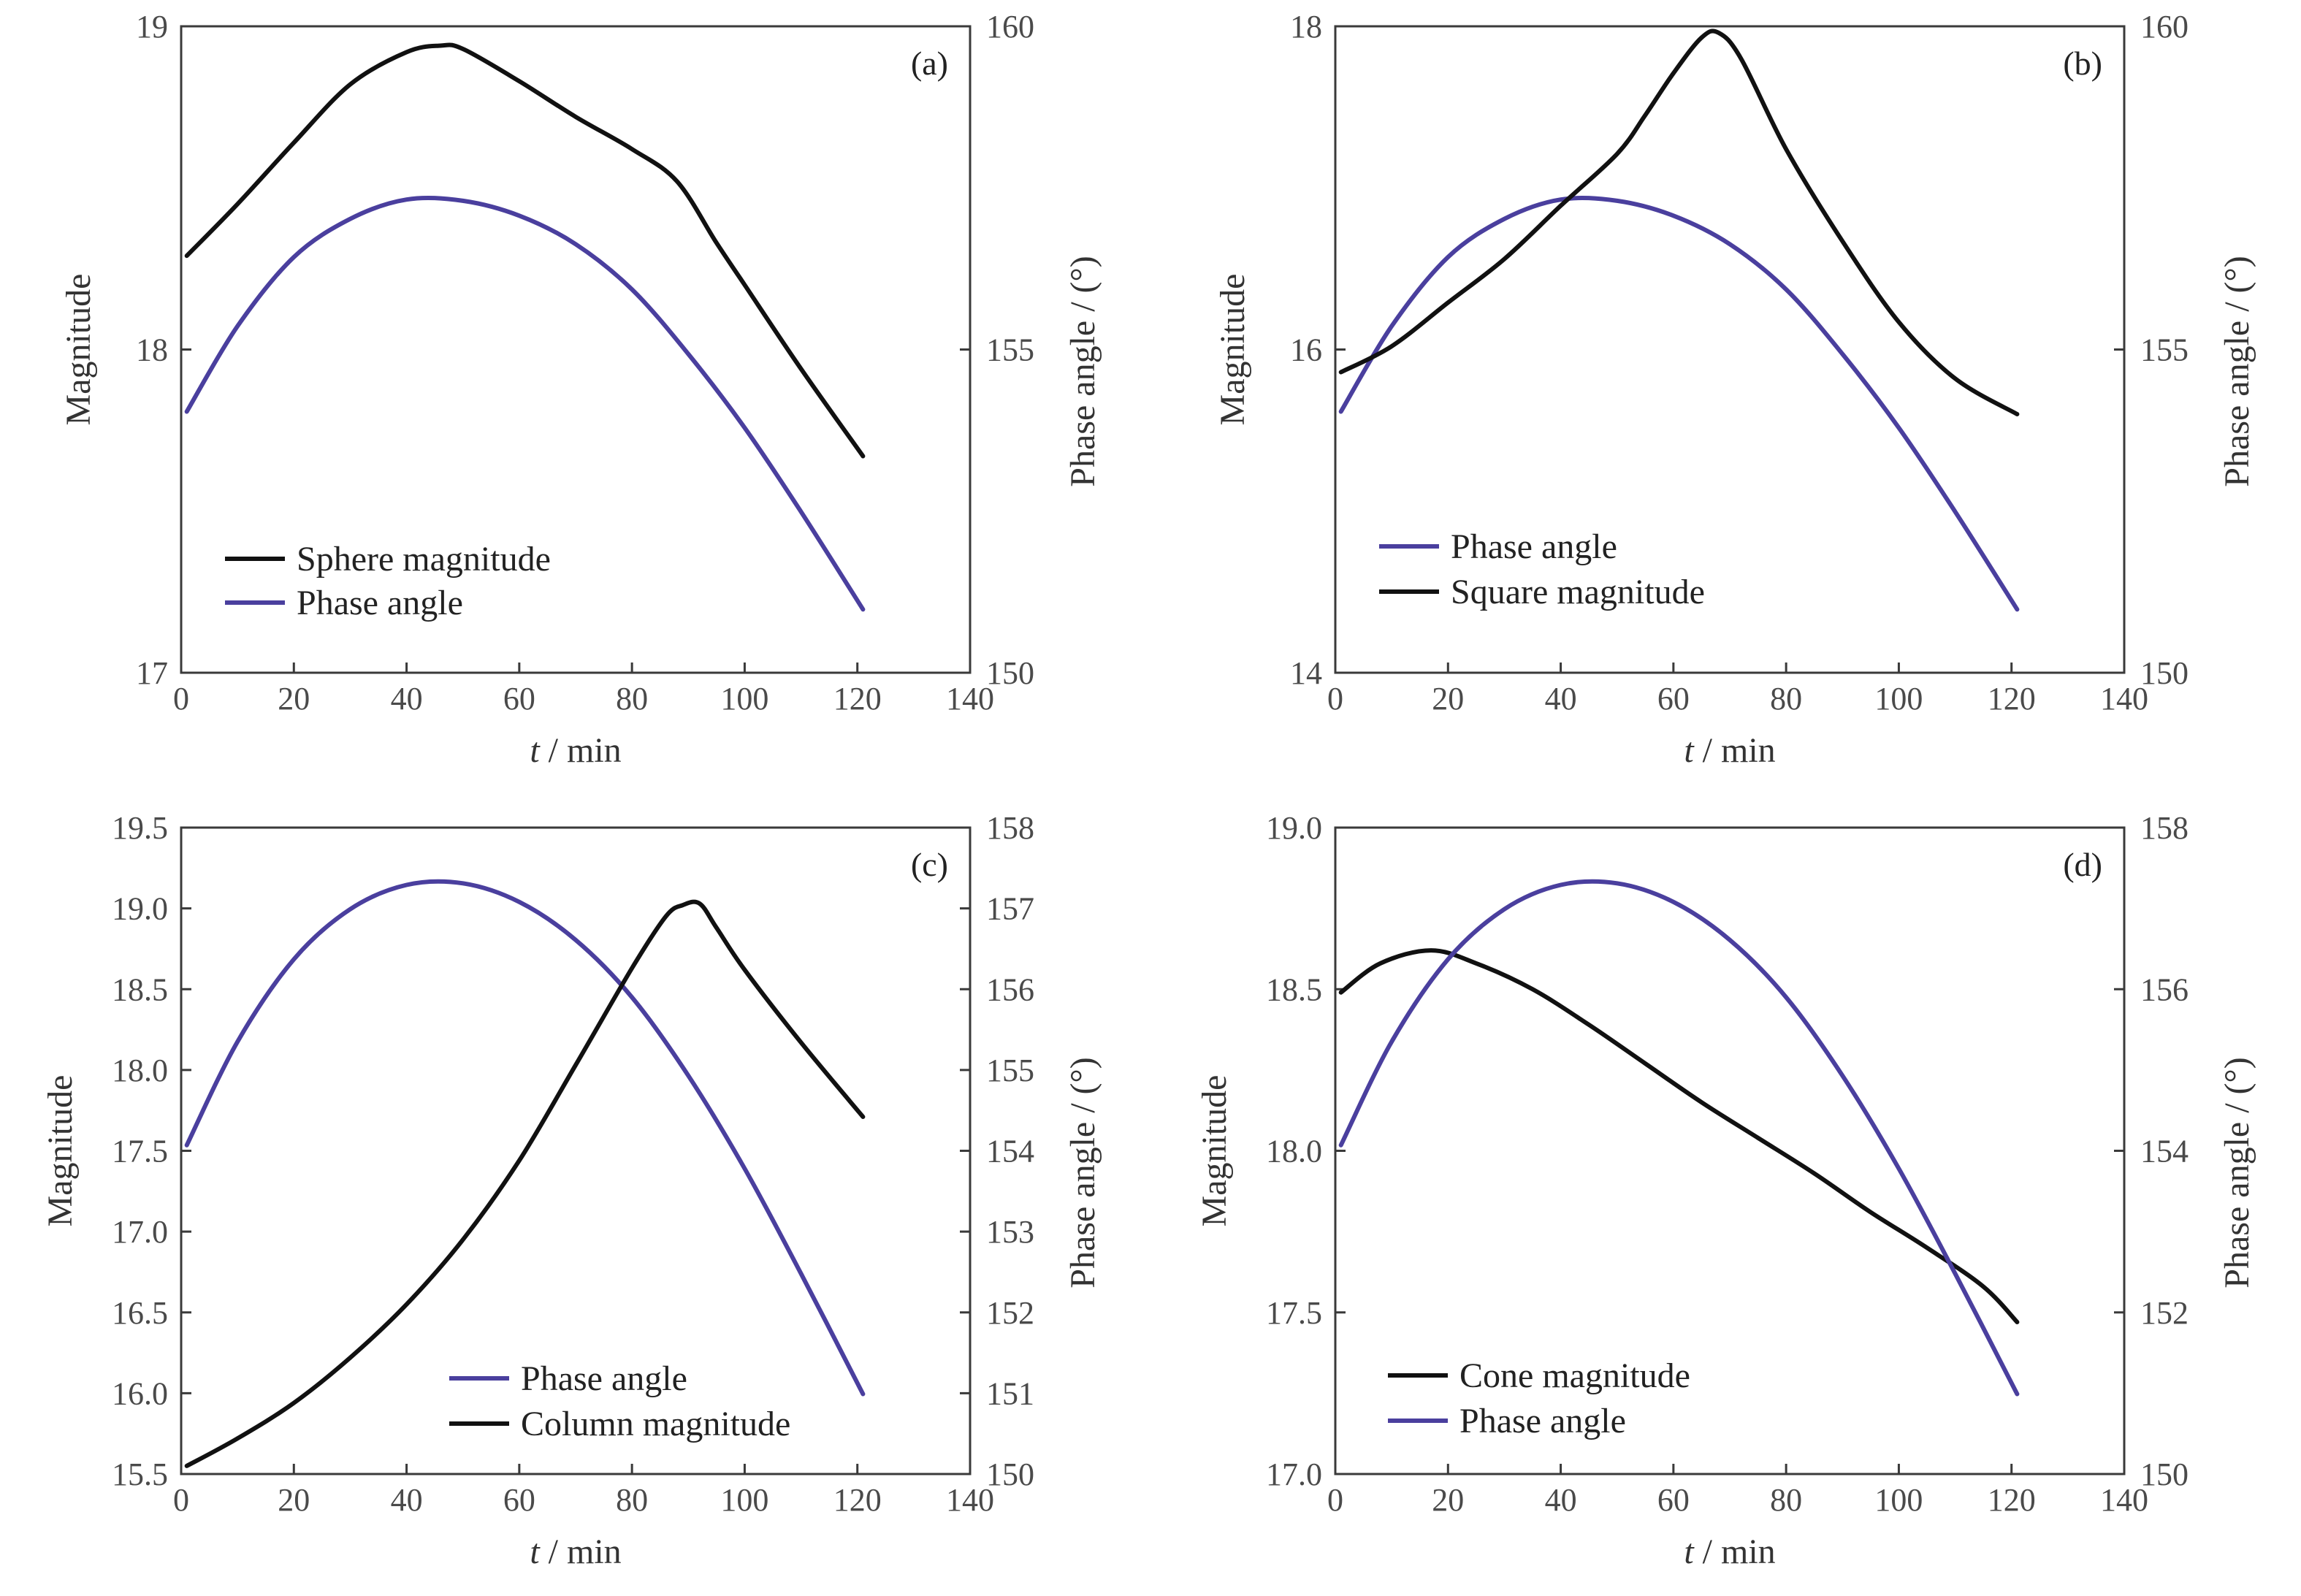  What do you see at coordinates (140, 1474) in the screenshot?
I see `y-left-tick-label: 15.5` at bounding box center [140, 1474].